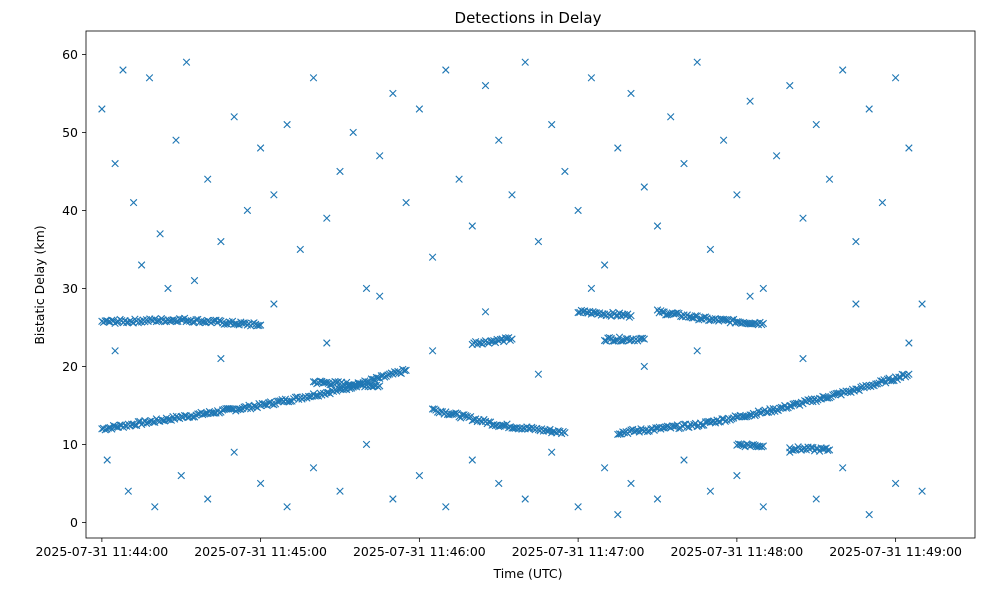 The image size is (985, 590). Describe the element at coordinates (260, 551) in the screenshot. I see `x-tick-label: 2025-07-31 11:45:00` at that location.